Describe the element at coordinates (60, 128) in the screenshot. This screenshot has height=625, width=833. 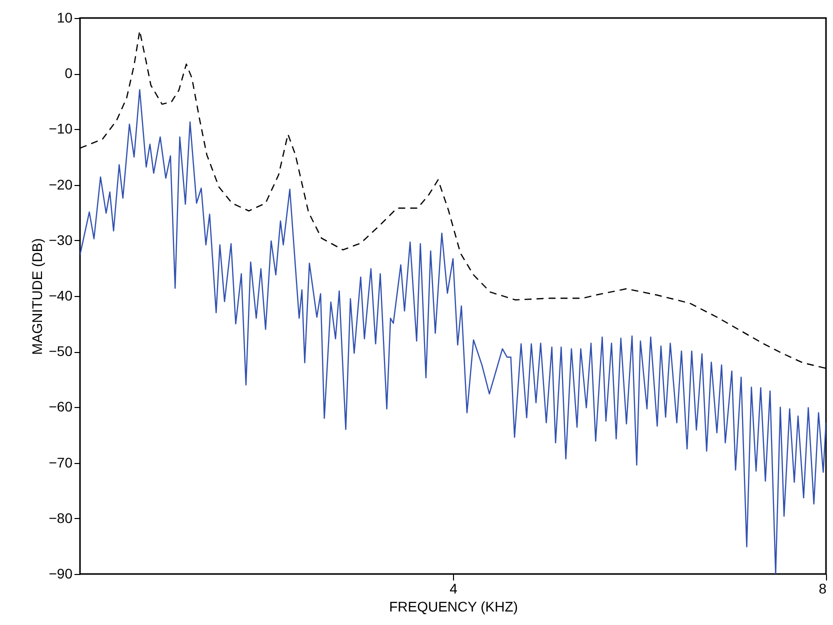
I see `y-tick-label: −10` at that location.